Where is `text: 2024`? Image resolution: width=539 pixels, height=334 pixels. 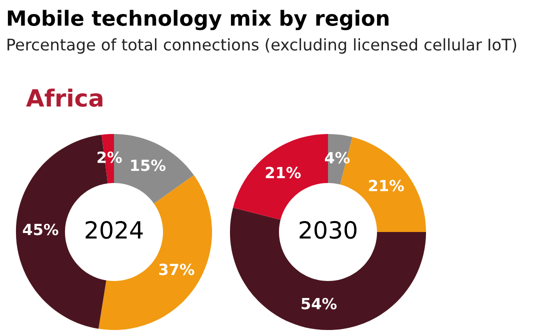
text: 2024 is located at coordinates (114, 229).